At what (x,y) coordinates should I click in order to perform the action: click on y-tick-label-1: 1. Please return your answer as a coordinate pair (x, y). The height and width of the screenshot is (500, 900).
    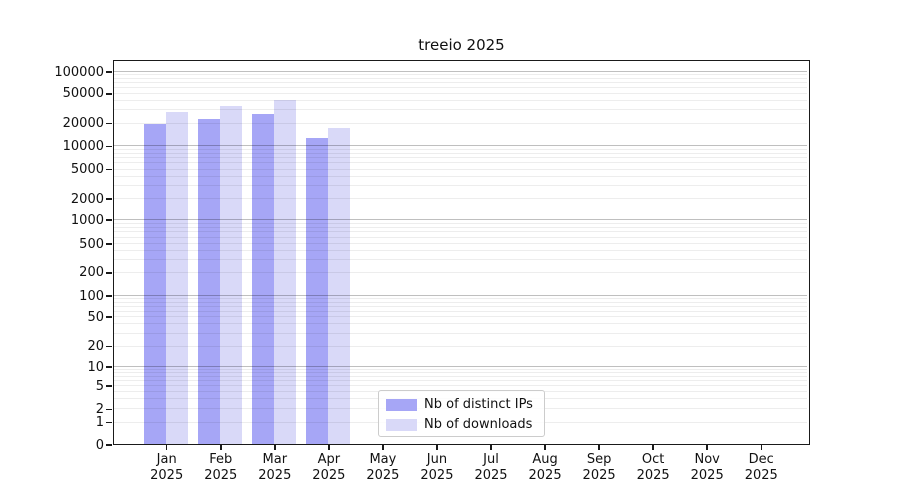
    Looking at the image, I should click on (99, 422).